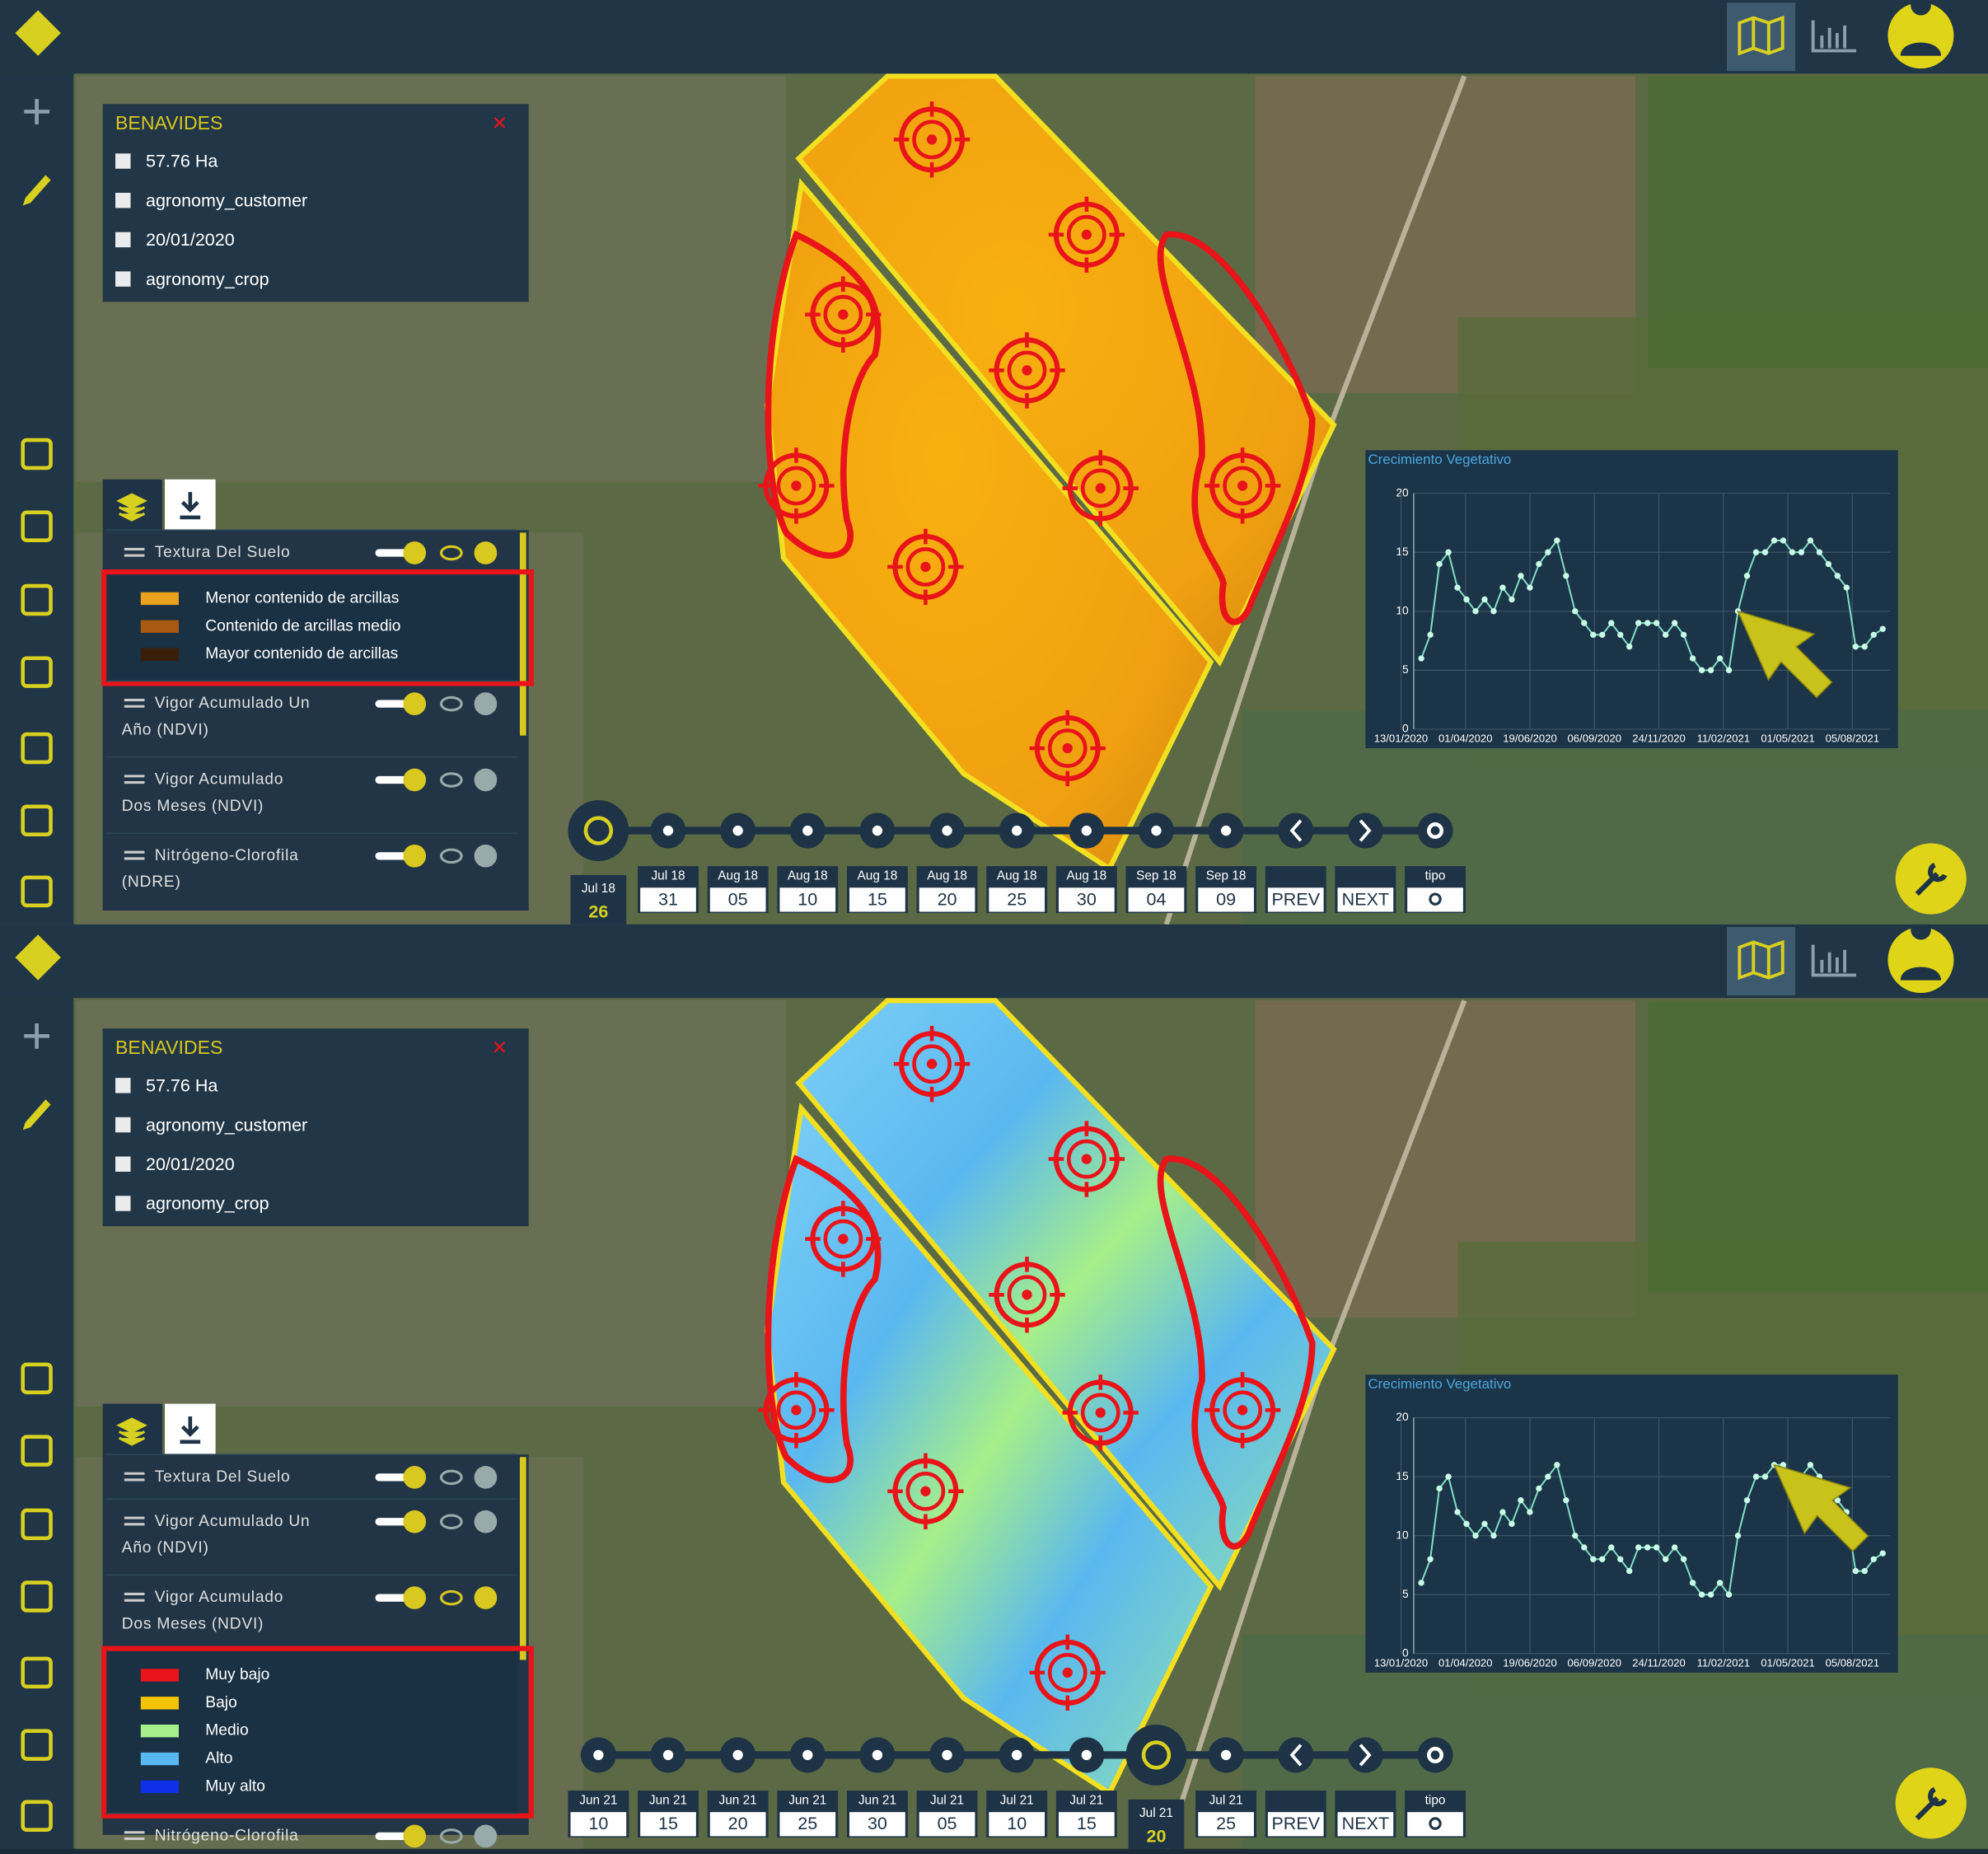 Image resolution: width=1988 pixels, height=1854 pixels. Describe the element at coordinates (1156, 863) in the screenshot. I see `timeline-item: Sep 18 04` at that location.